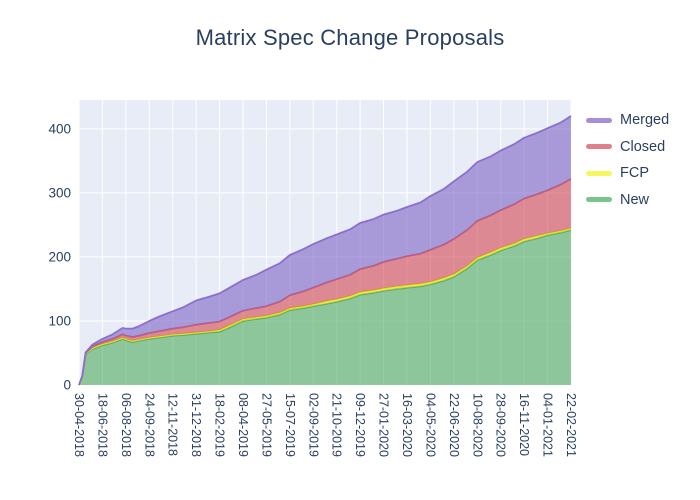 This screenshot has height=500, width=700. What do you see at coordinates (350, 37) in the screenshot?
I see `chart-title: Matrix Spec Change Proposals` at bounding box center [350, 37].